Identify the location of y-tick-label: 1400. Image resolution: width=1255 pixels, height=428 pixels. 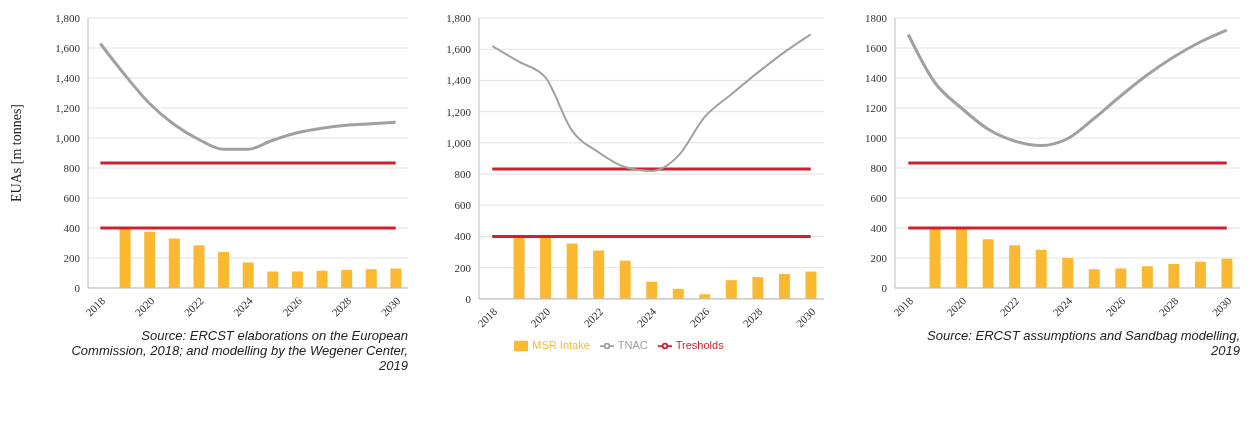
(876, 78).